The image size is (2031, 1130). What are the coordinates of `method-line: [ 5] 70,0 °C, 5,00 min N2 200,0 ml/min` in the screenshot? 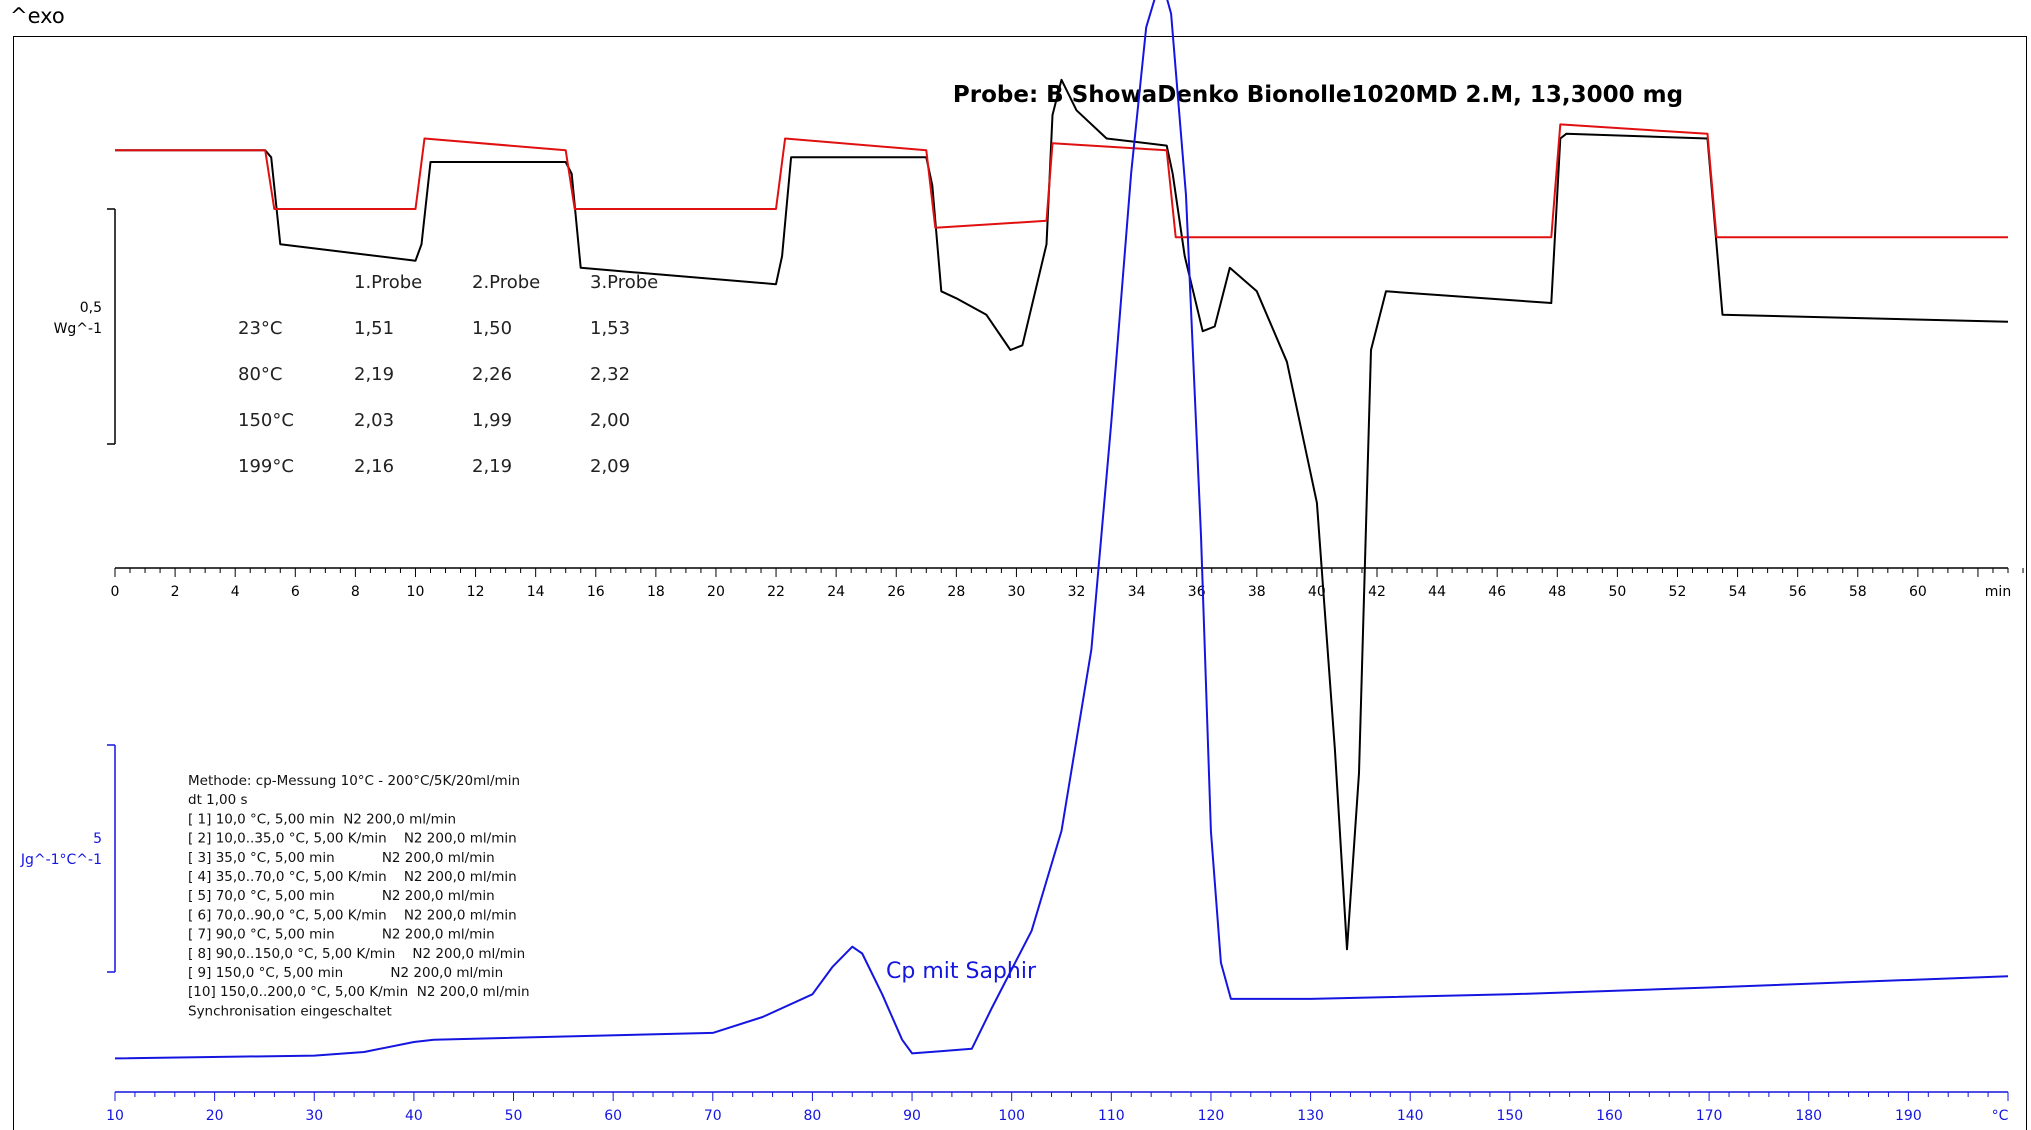 It's located at (341, 896).